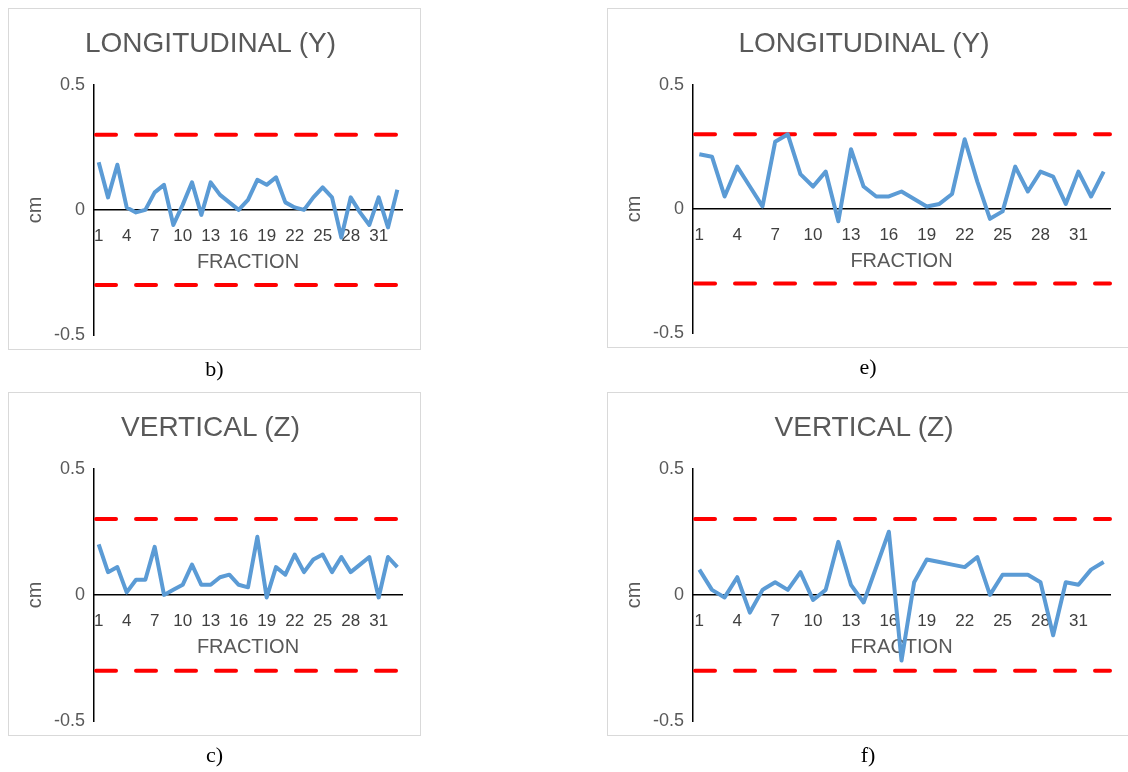 The width and height of the screenshot is (1128, 772). What do you see at coordinates (214, 755) in the screenshot?
I see `text: c)` at bounding box center [214, 755].